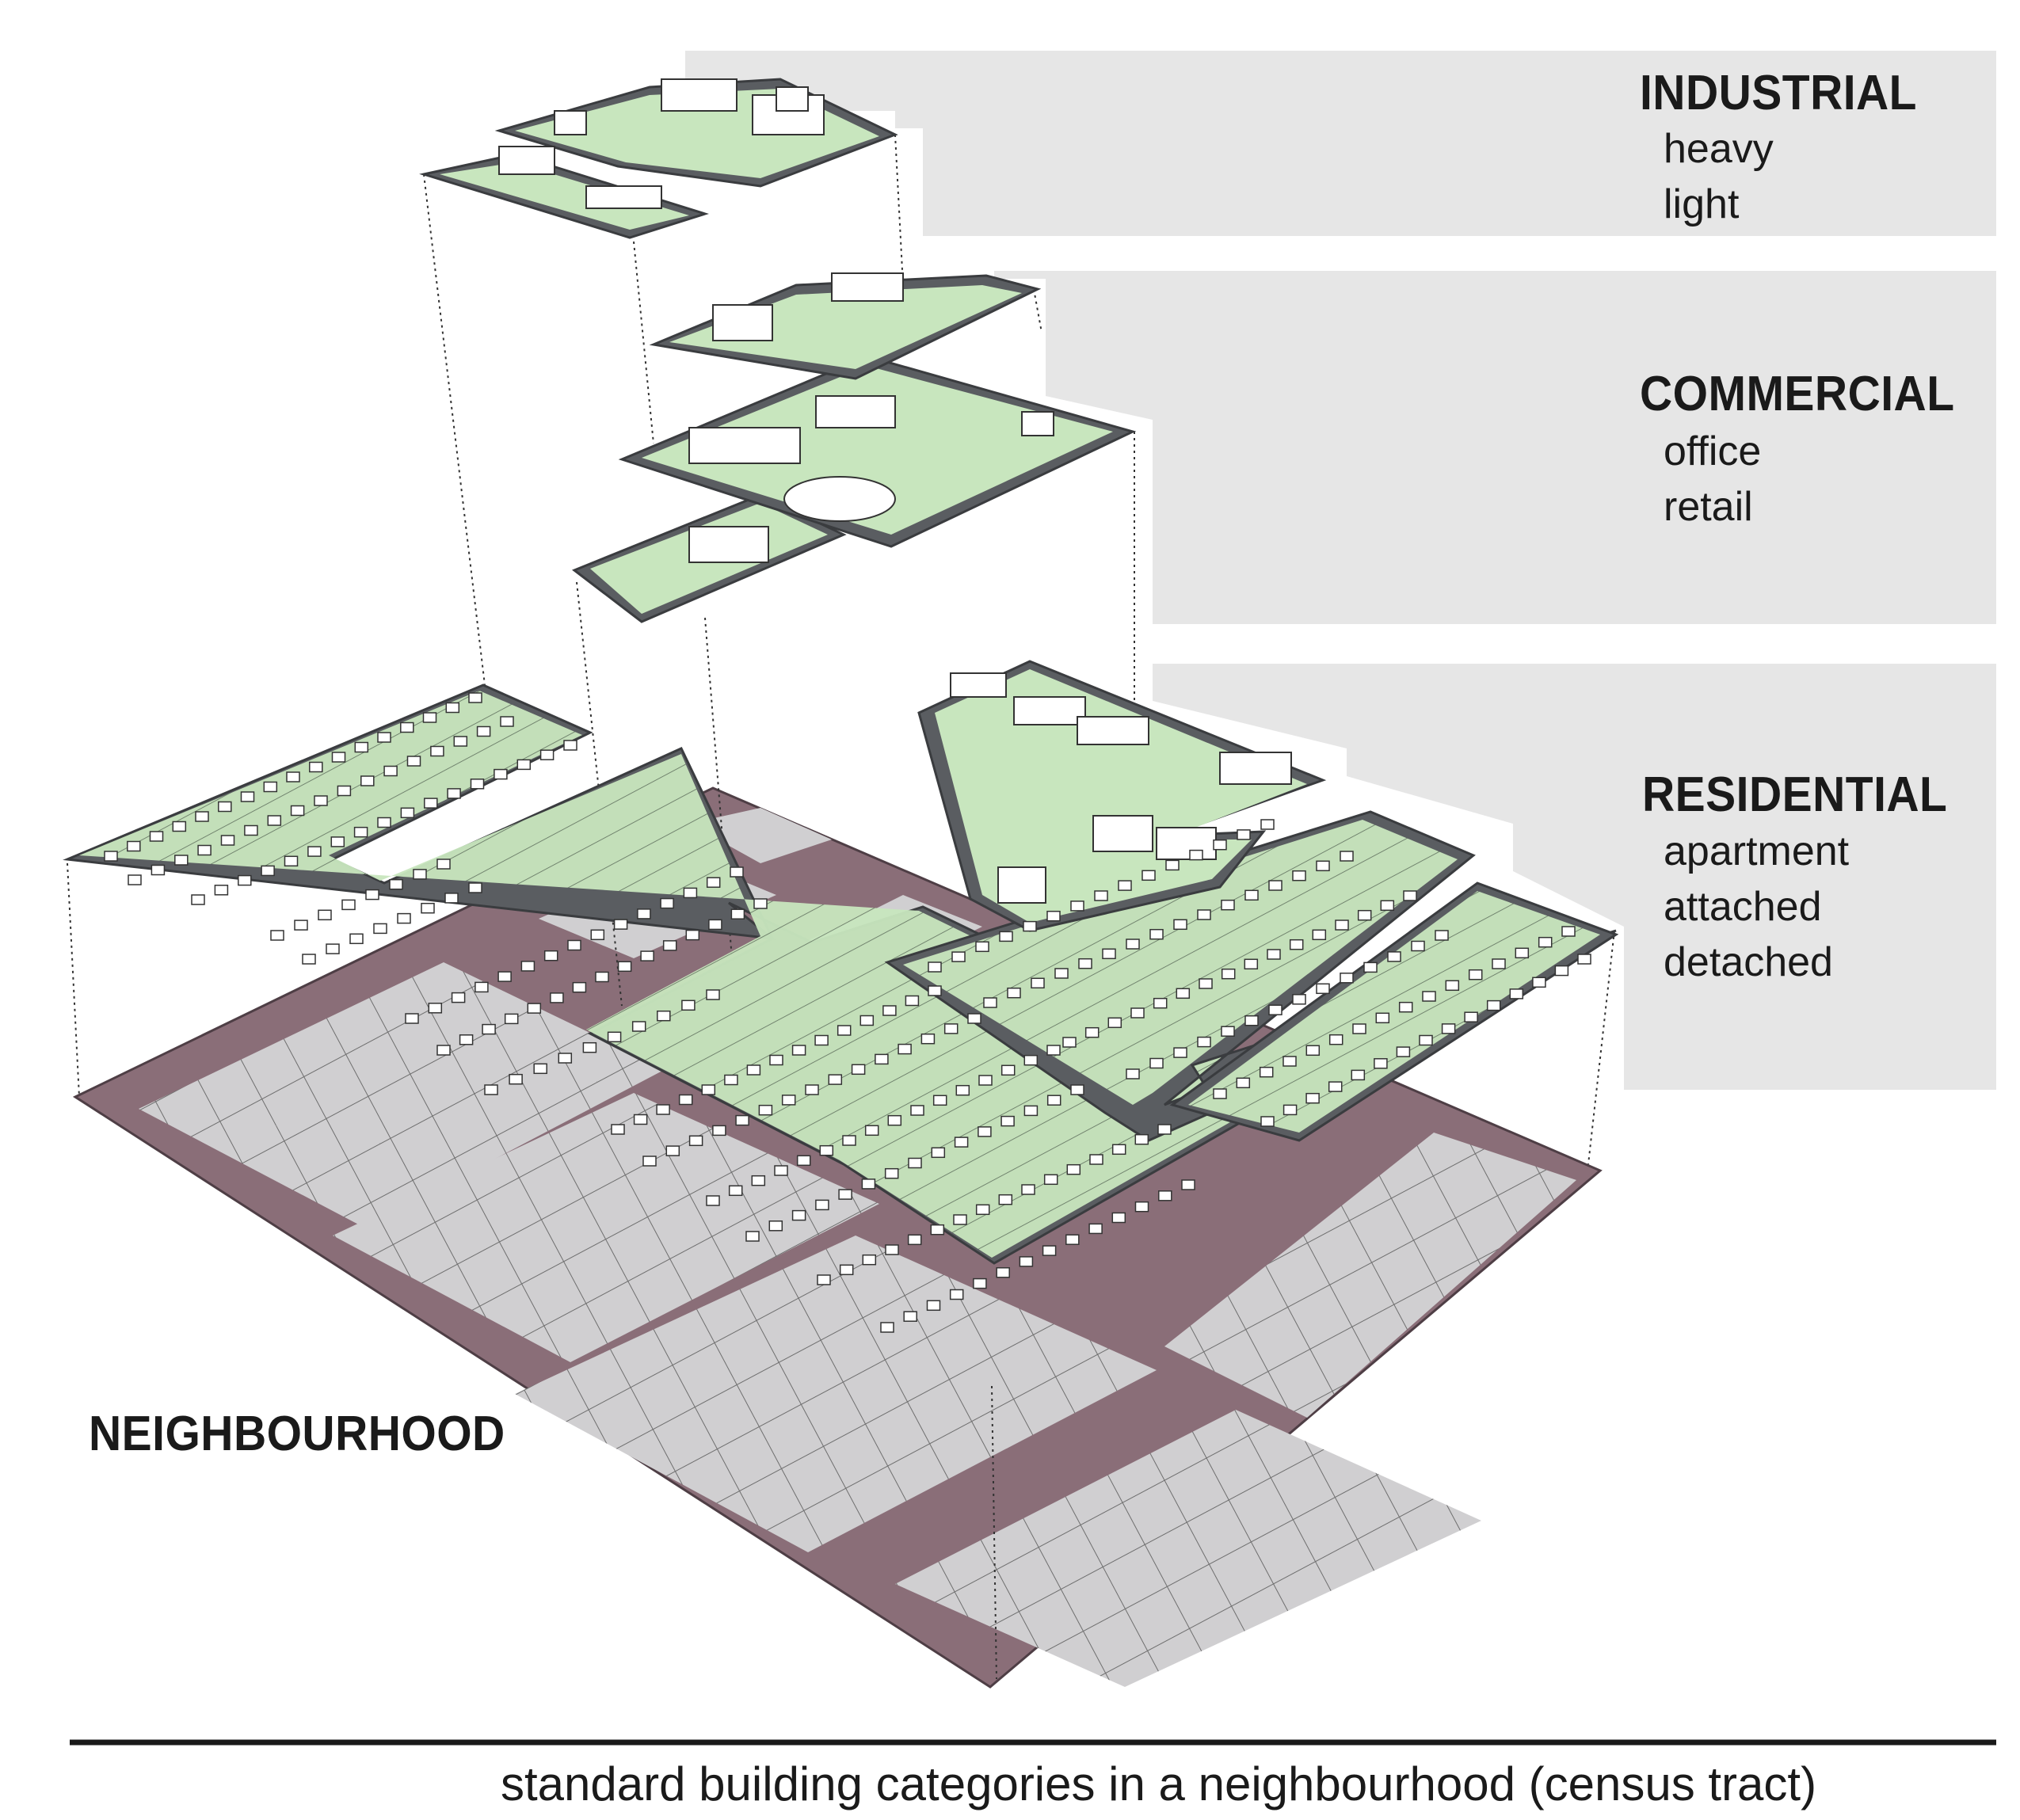 The image size is (2020, 1820). I want to click on industrial-subtype-heavy: heavy, so click(1719, 149).